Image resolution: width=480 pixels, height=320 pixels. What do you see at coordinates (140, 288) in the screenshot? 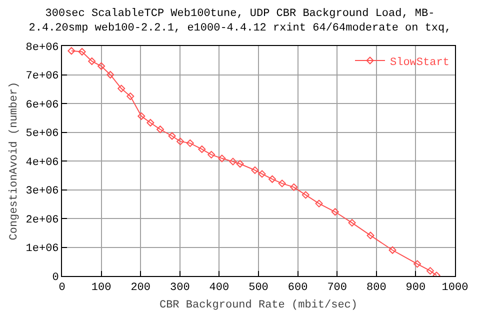
I see `x-tick-label: 200` at bounding box center [140, 288].